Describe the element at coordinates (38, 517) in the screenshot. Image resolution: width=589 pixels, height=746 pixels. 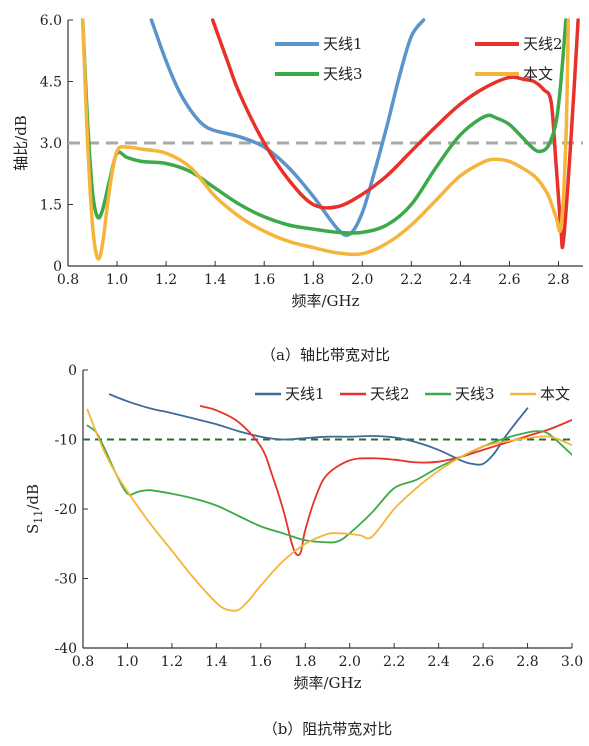
I see `y-axis-label-subscript: 11` at that location.